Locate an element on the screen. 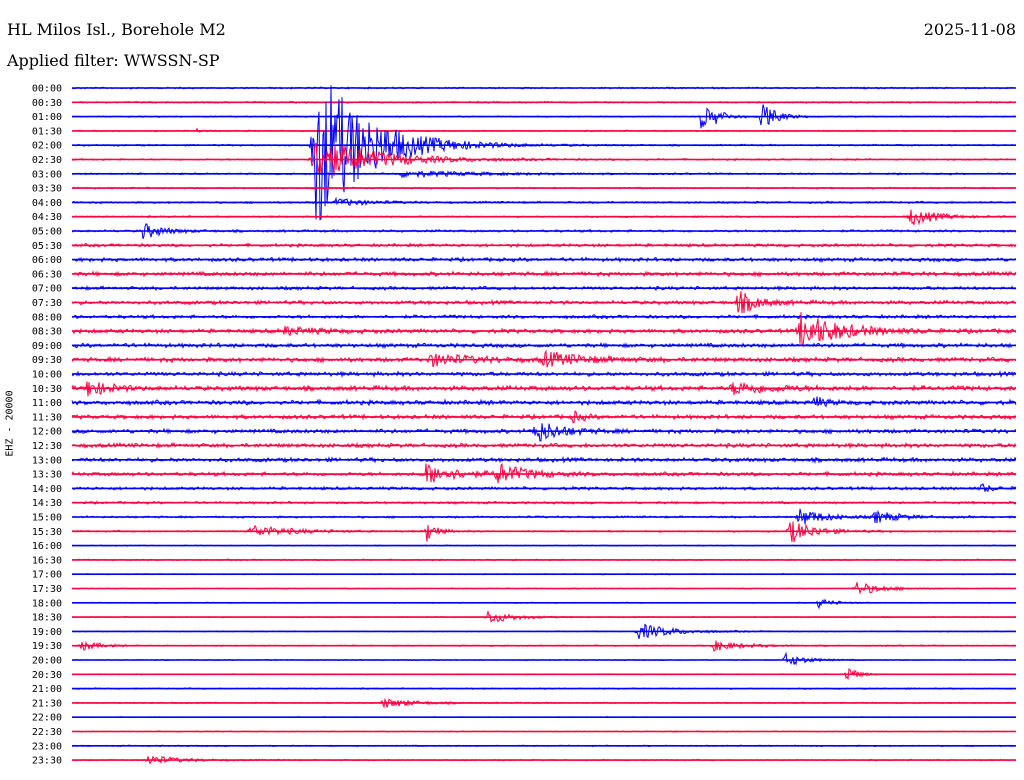  row-time-label: 23:30 is located at coordinates (47, 761).